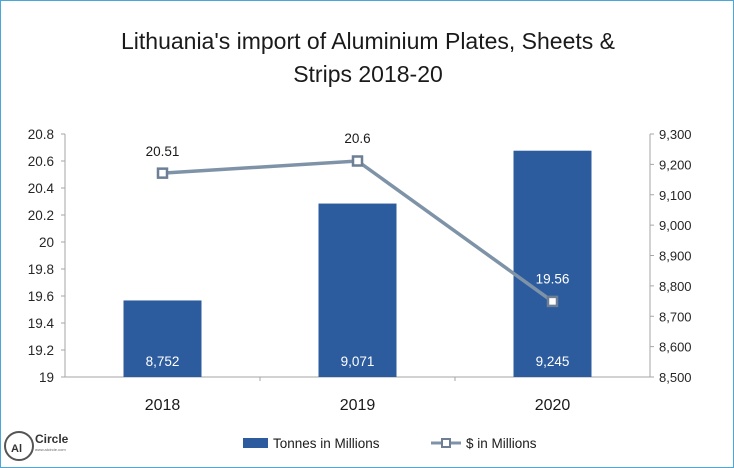  What do you see at coordinates (52, 439) in the screenshot?
I see `logo-wordmark: Circle` at bounding box center [52, 439].